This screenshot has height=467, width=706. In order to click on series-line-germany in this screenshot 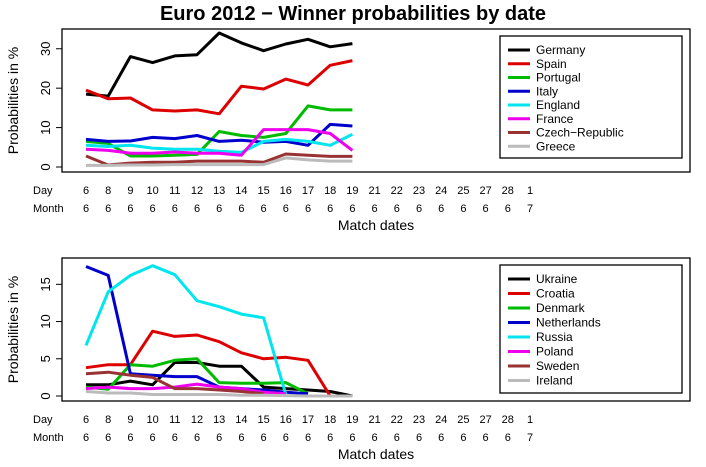, I will do `click(219, 64)`.